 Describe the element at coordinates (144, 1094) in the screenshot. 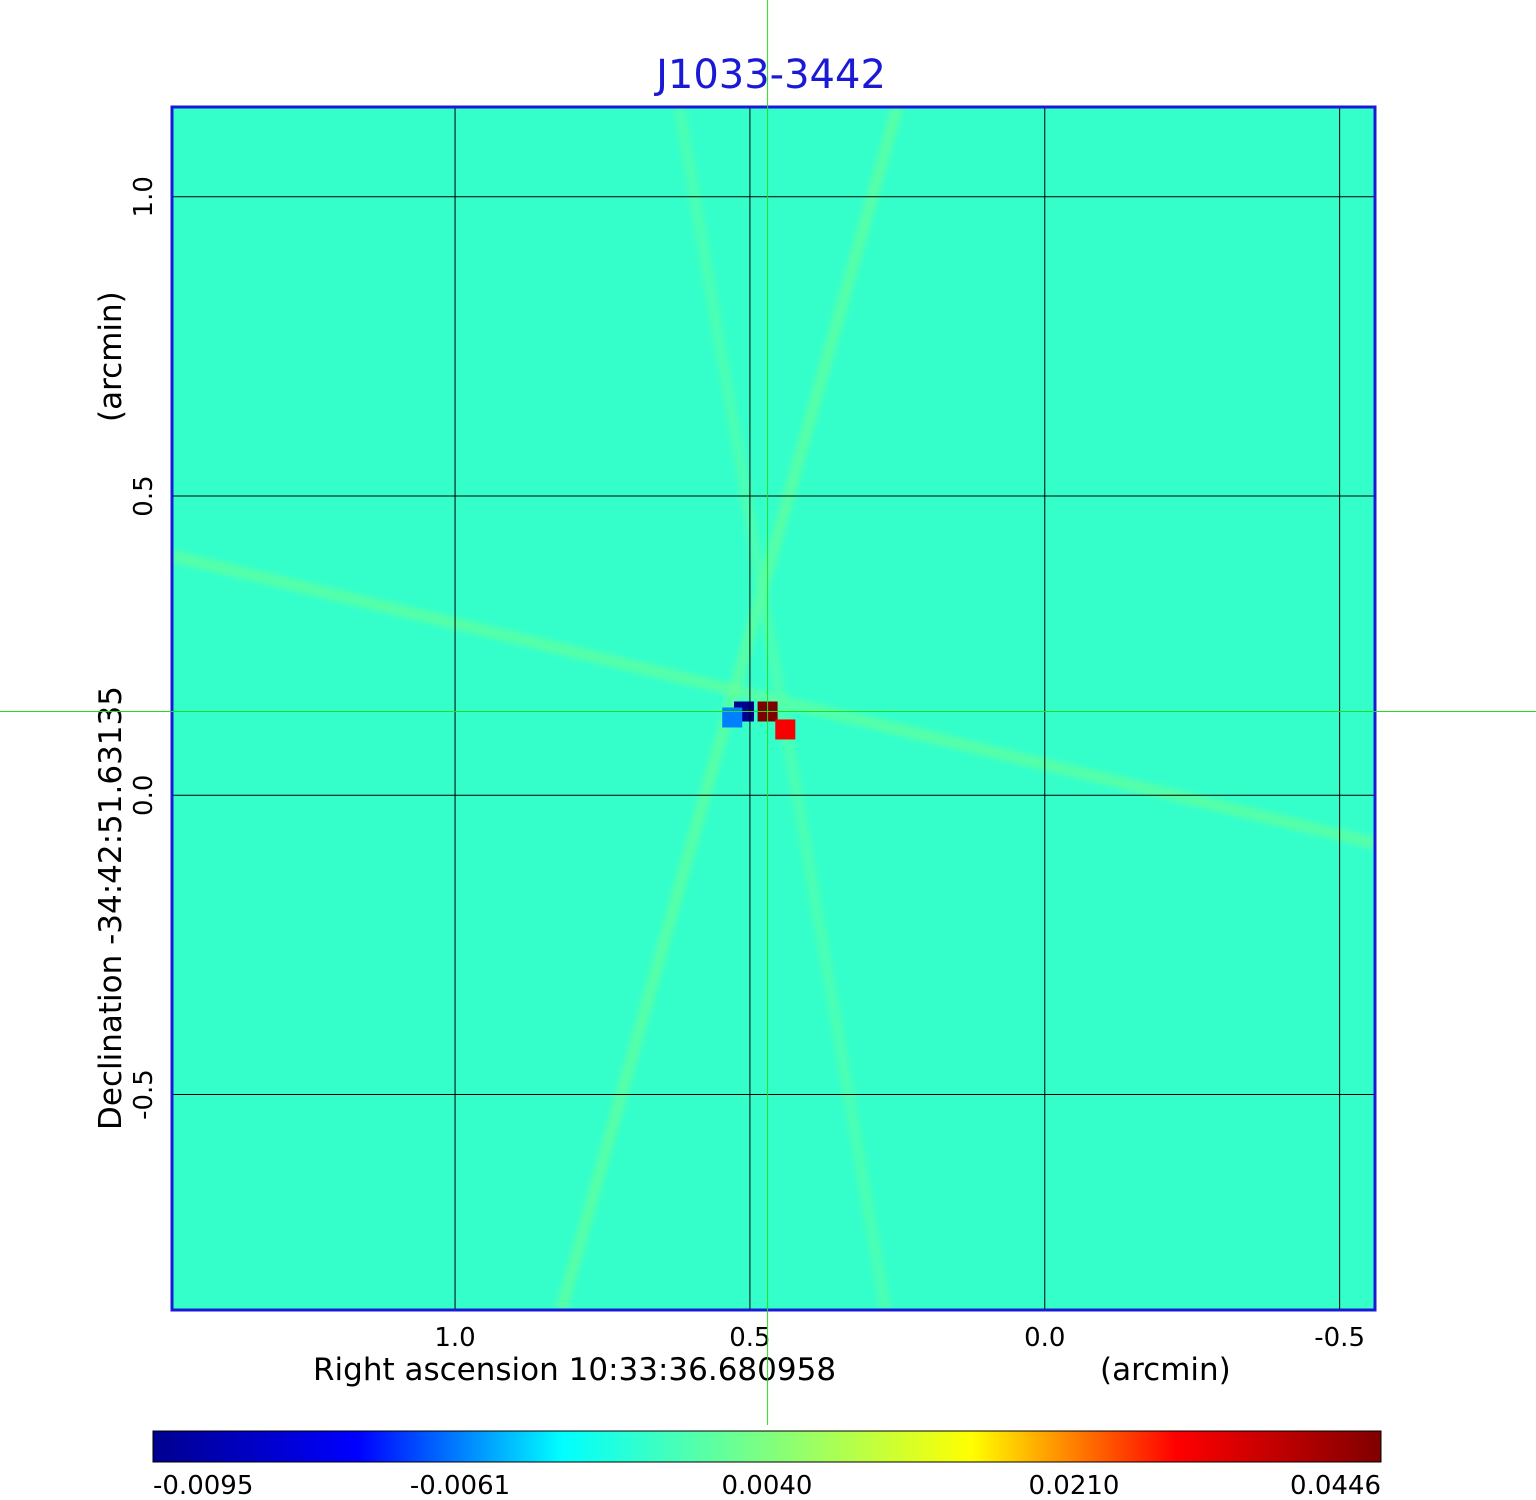

I see `y-tick-label: -0.5` at that location.